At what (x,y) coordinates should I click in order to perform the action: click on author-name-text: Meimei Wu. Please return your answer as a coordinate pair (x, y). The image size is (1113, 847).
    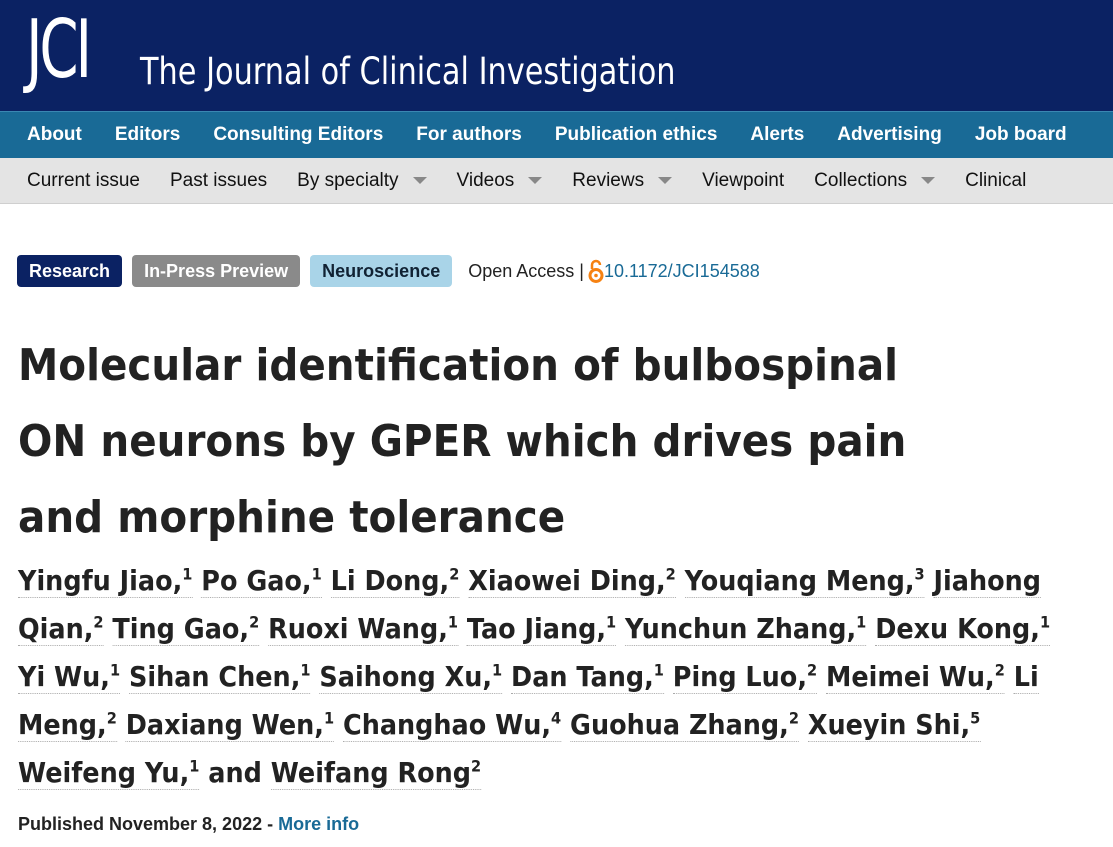
    Looking at the image, I should click on (906, 676).